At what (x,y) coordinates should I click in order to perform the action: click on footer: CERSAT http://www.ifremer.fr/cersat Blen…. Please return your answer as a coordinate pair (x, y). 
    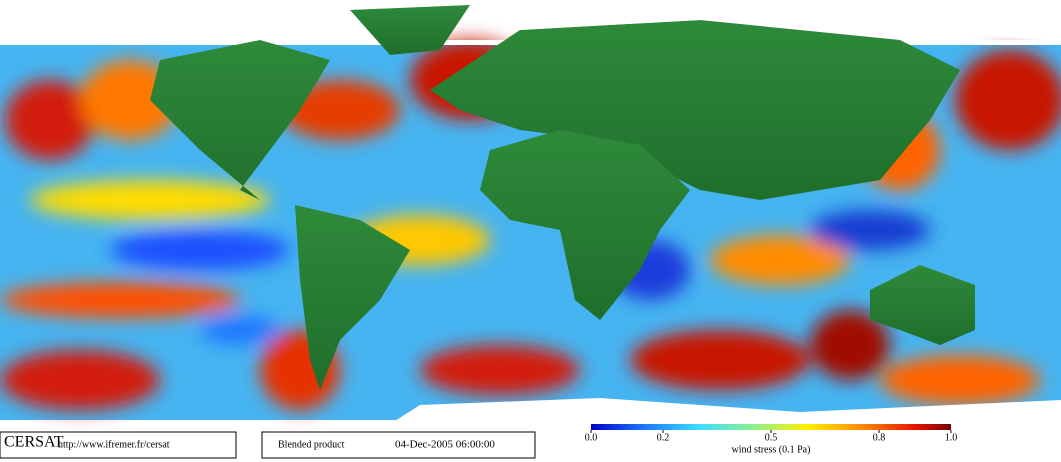
    Looking at the image, I should click on (268, 445).